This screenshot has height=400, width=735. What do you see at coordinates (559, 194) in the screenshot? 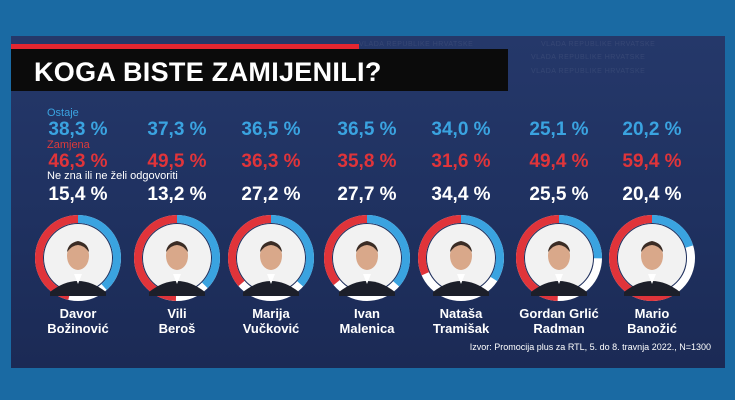
I see `value-dont-know: 25,5 %` at bounding box center [559, 194].